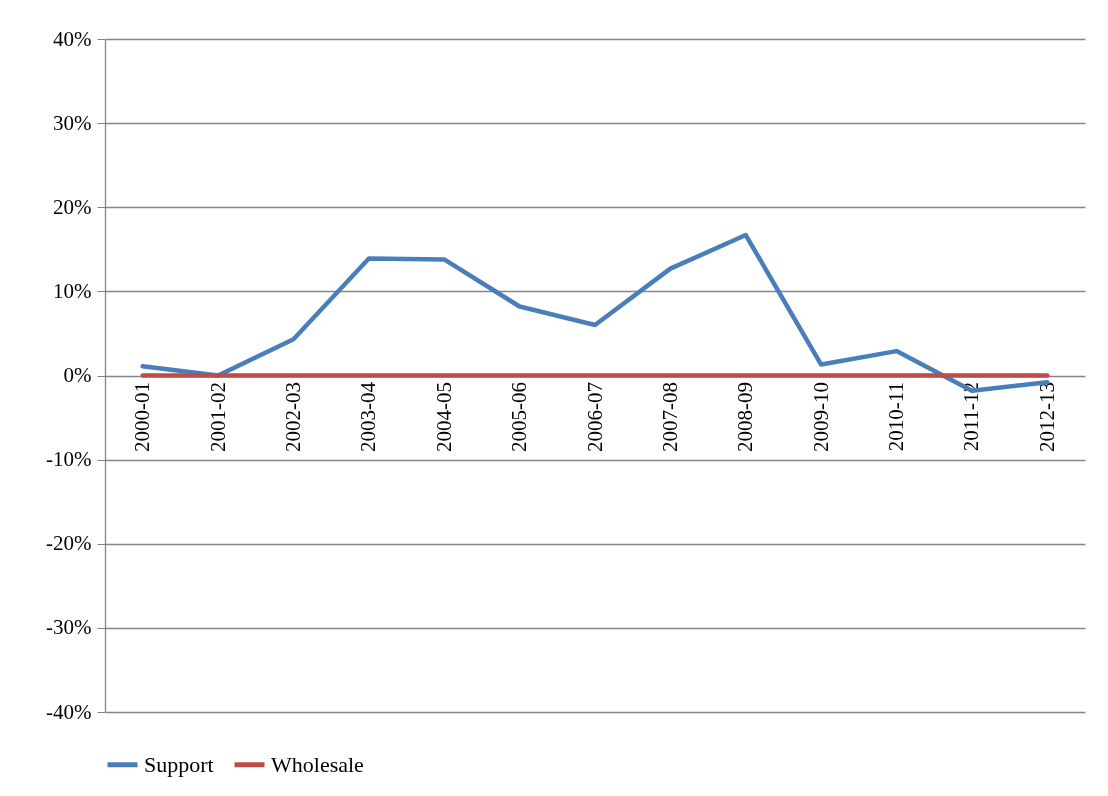  Describe the element at coordinates (69, 543) in the screenshot. I see `y-tick-label: -20%` at that location.